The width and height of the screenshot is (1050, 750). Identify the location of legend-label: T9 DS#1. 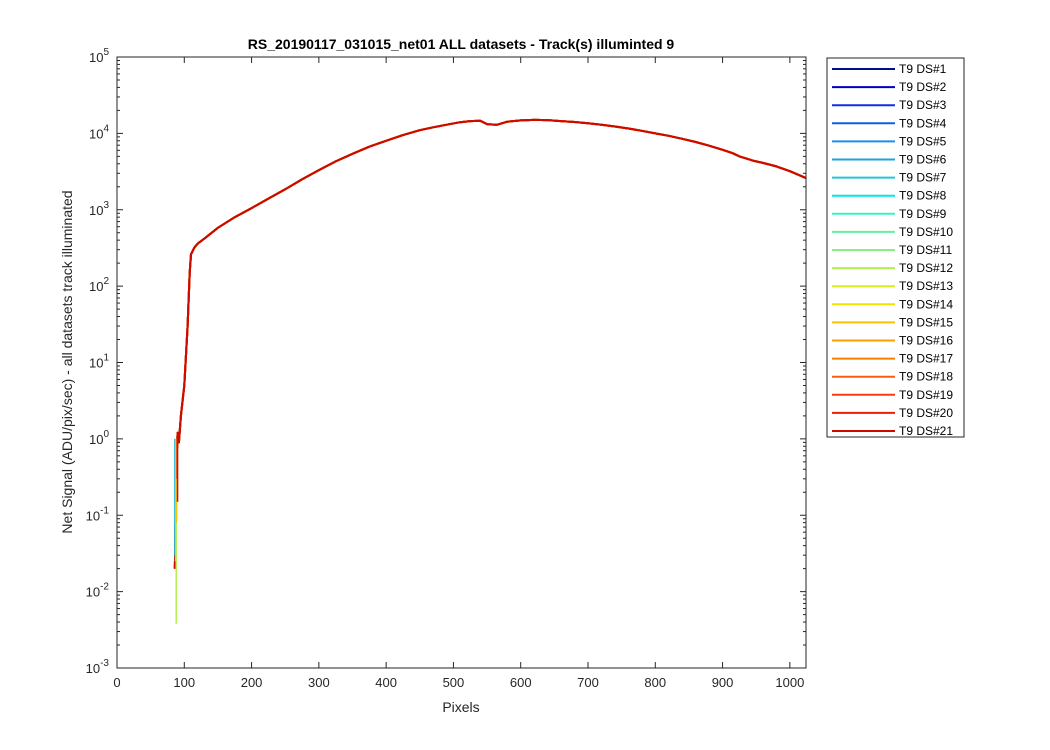
(923, 69).